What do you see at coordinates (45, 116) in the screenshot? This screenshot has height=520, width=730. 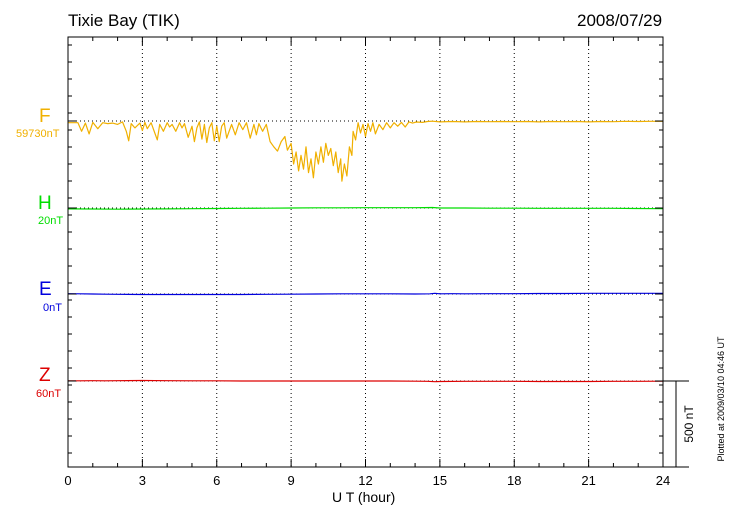 I see `series-label-f: F` at bounding box center [45, 116].